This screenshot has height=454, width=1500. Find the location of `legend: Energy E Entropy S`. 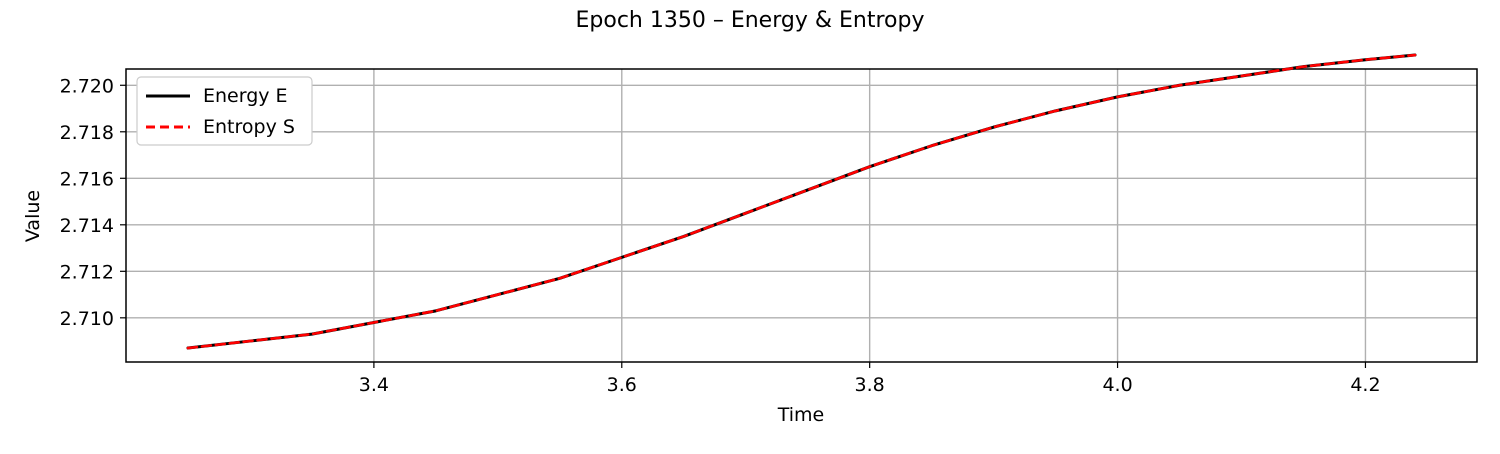

legend: Energy E Entropy S is located at coordinates (224, 111).